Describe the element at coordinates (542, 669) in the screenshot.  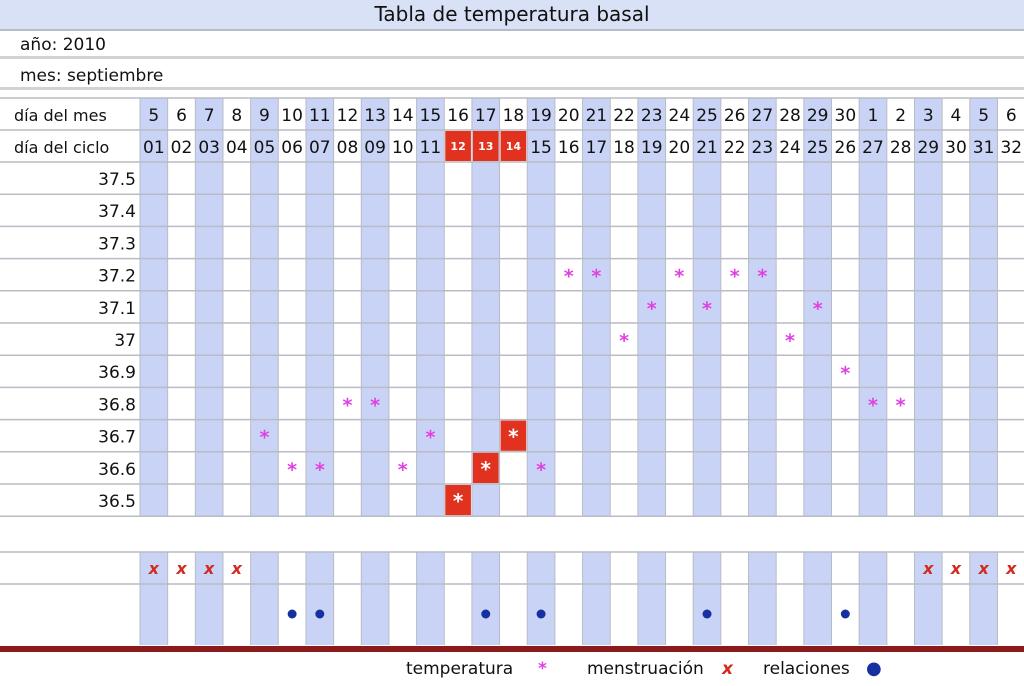
I see `legend-temperature-icon: *` at that location.